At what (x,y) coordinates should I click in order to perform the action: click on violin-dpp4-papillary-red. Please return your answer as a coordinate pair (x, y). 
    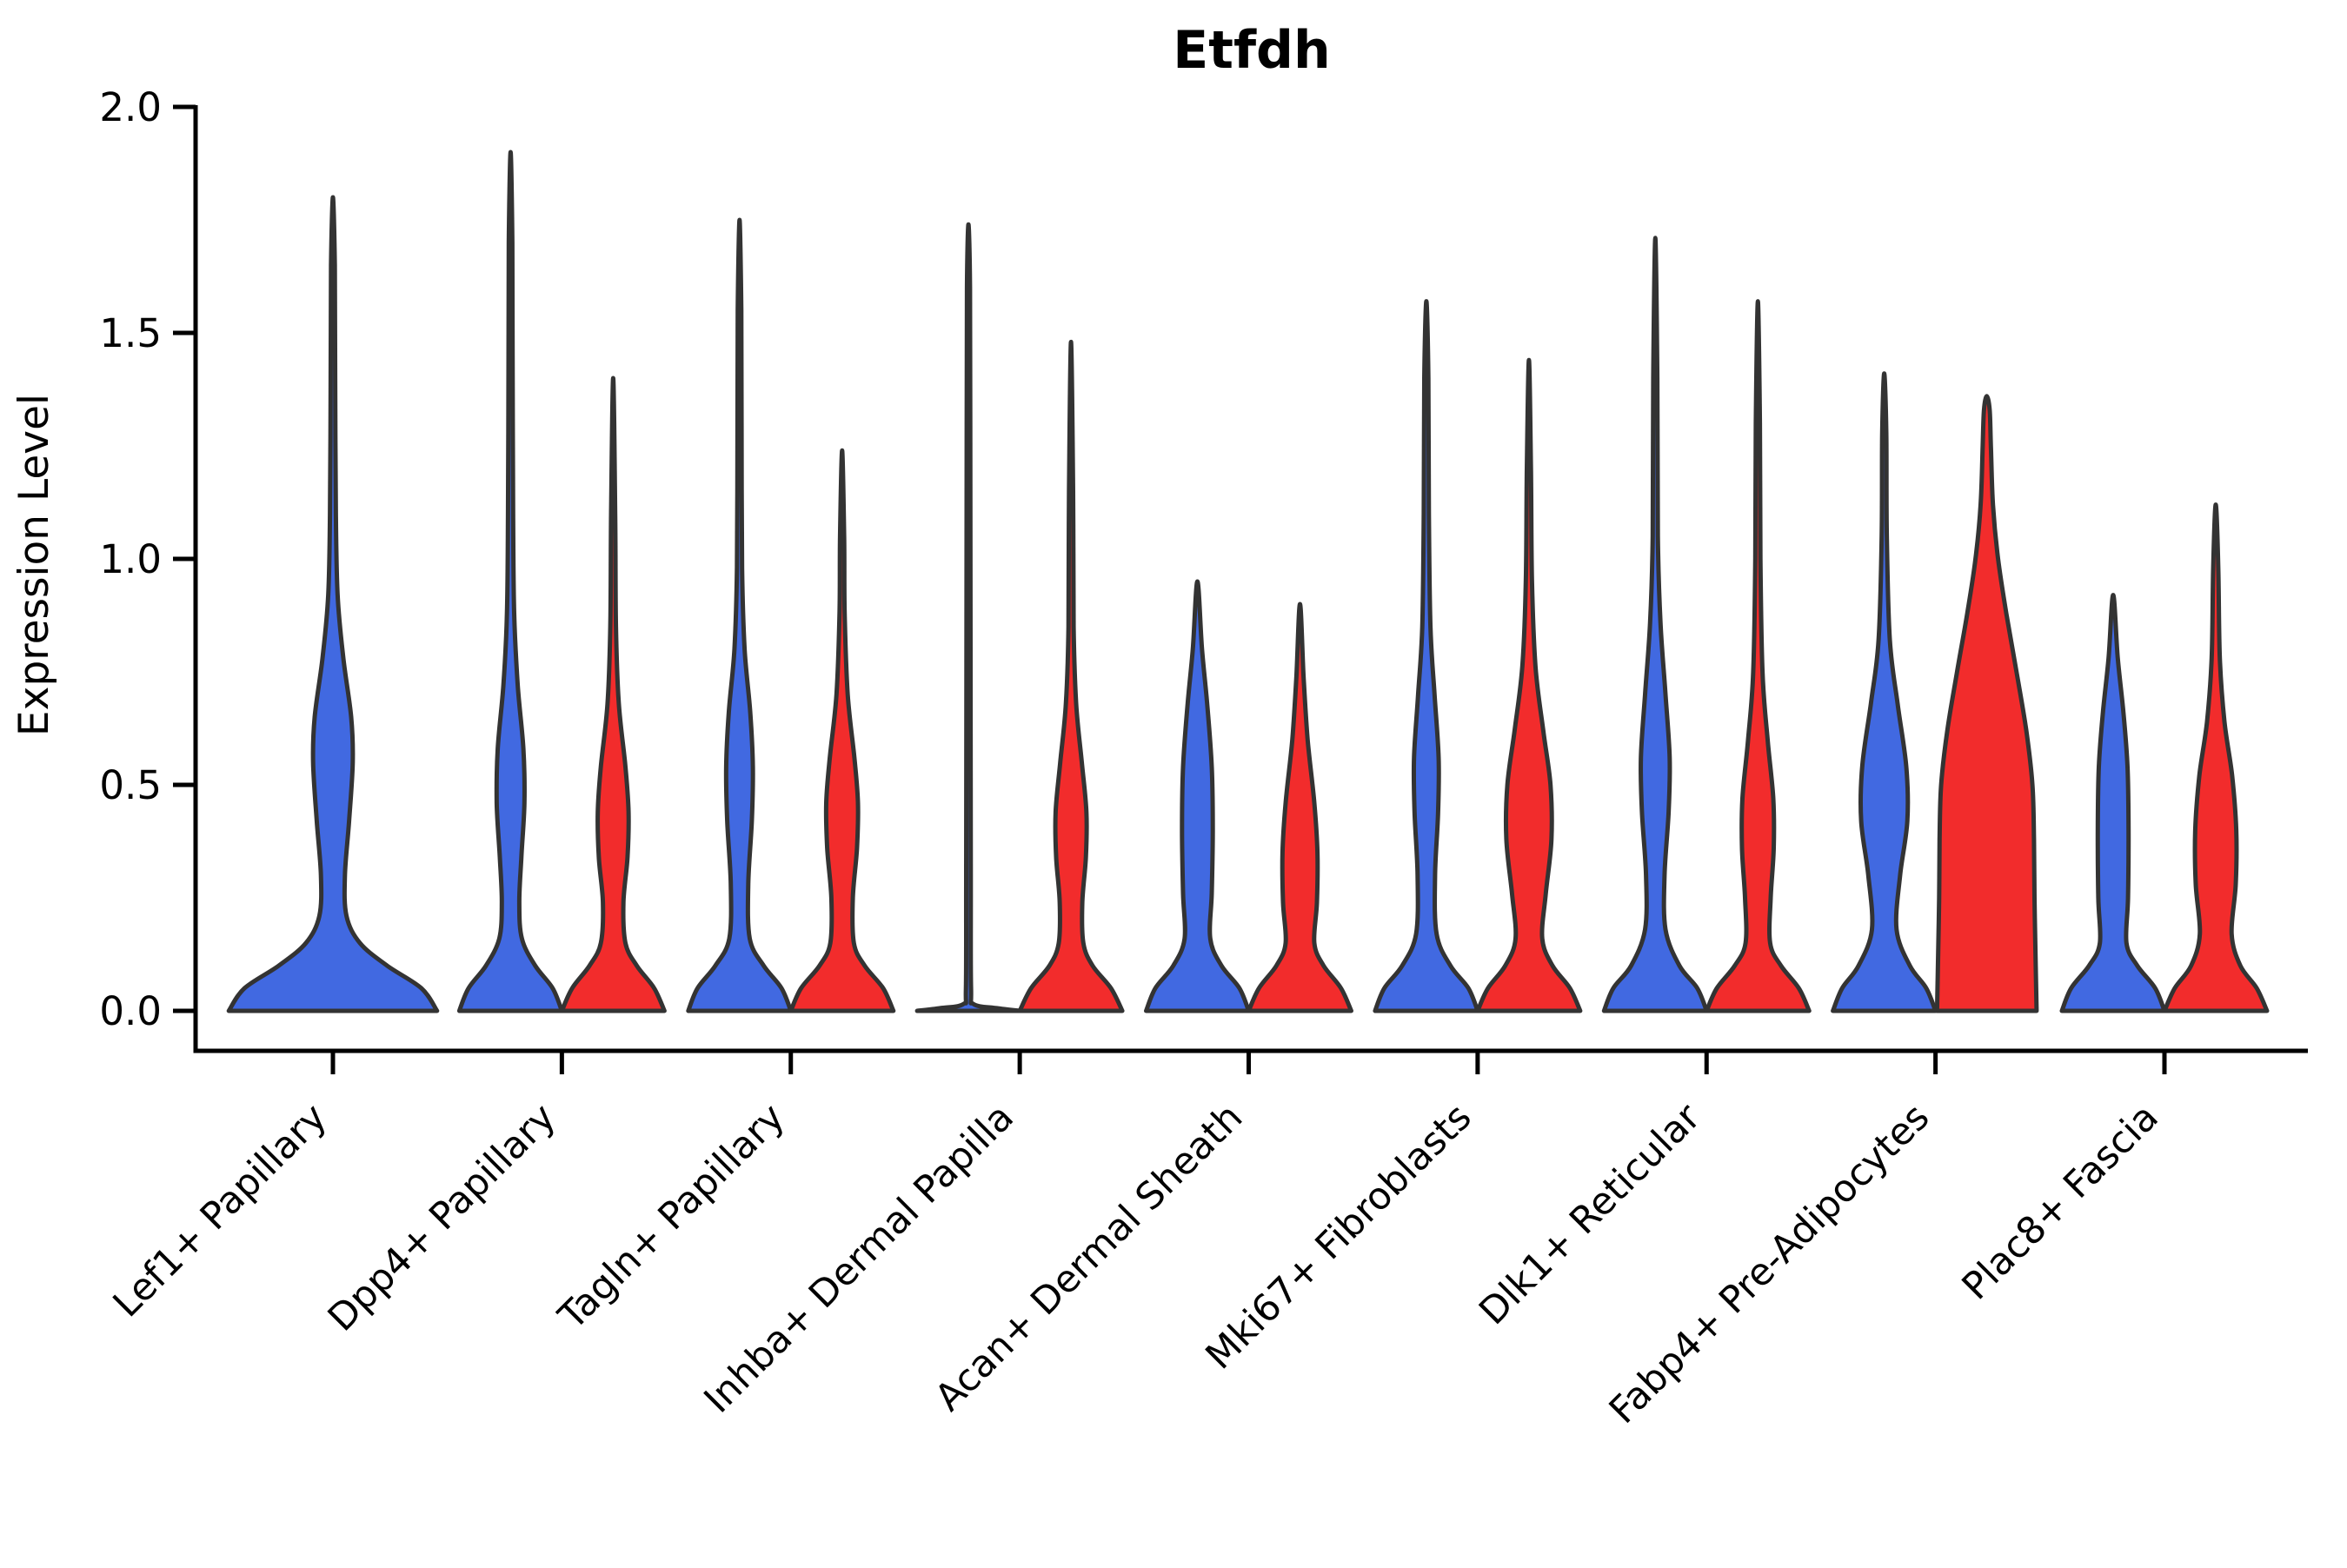
    Looking at the image, I should click on (613, 694).